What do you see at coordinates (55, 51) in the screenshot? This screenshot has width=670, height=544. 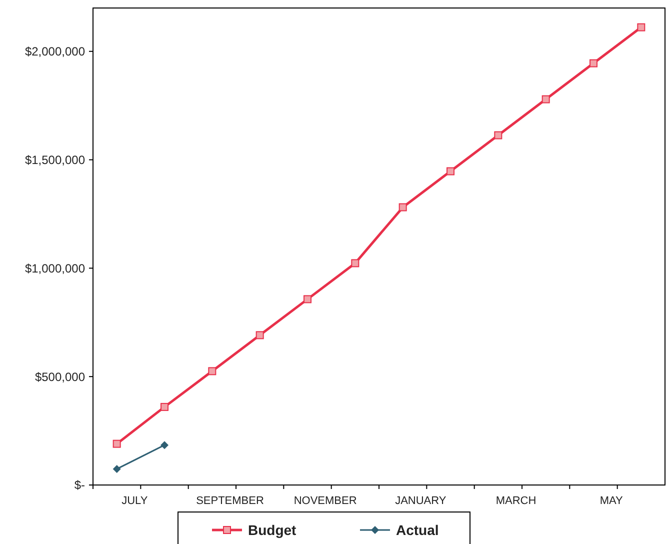 I see `y-tick-label: $2,000,000` at bounding box center [55, 51].